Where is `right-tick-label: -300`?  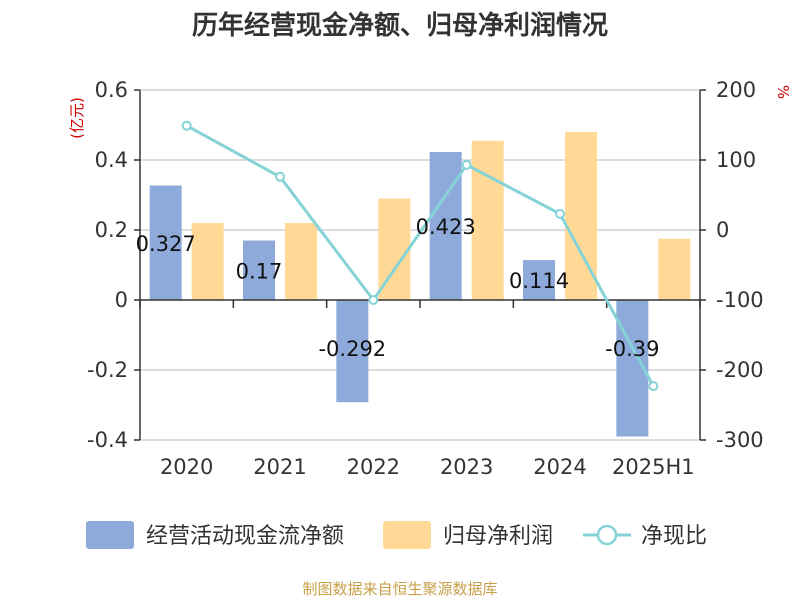
right-tick-label: -300 is located at coordinates (740, 440).